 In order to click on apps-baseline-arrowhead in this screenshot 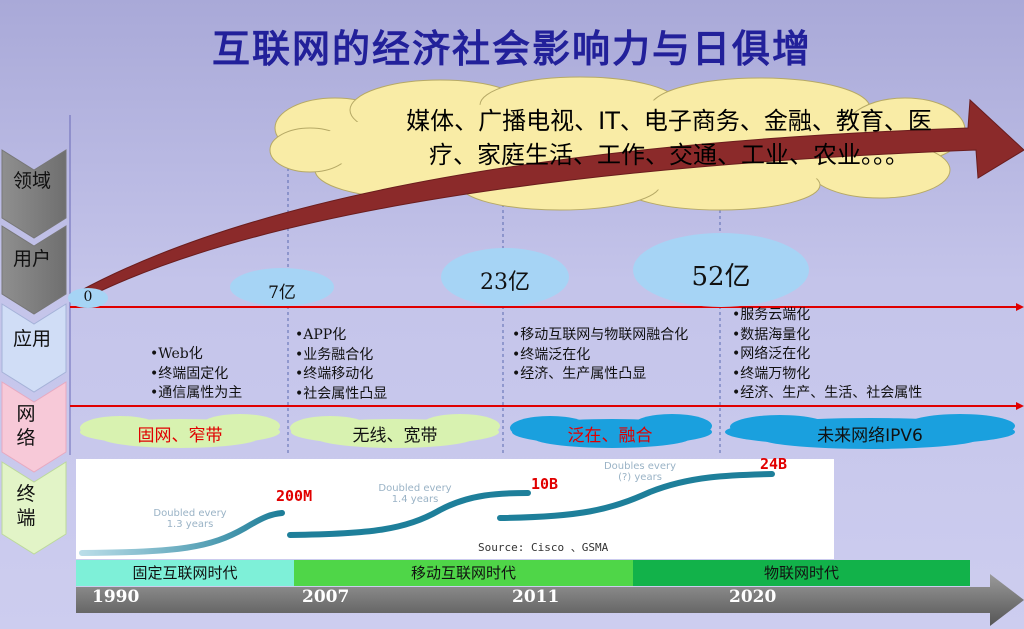, I will do `click(1020, 406)`.